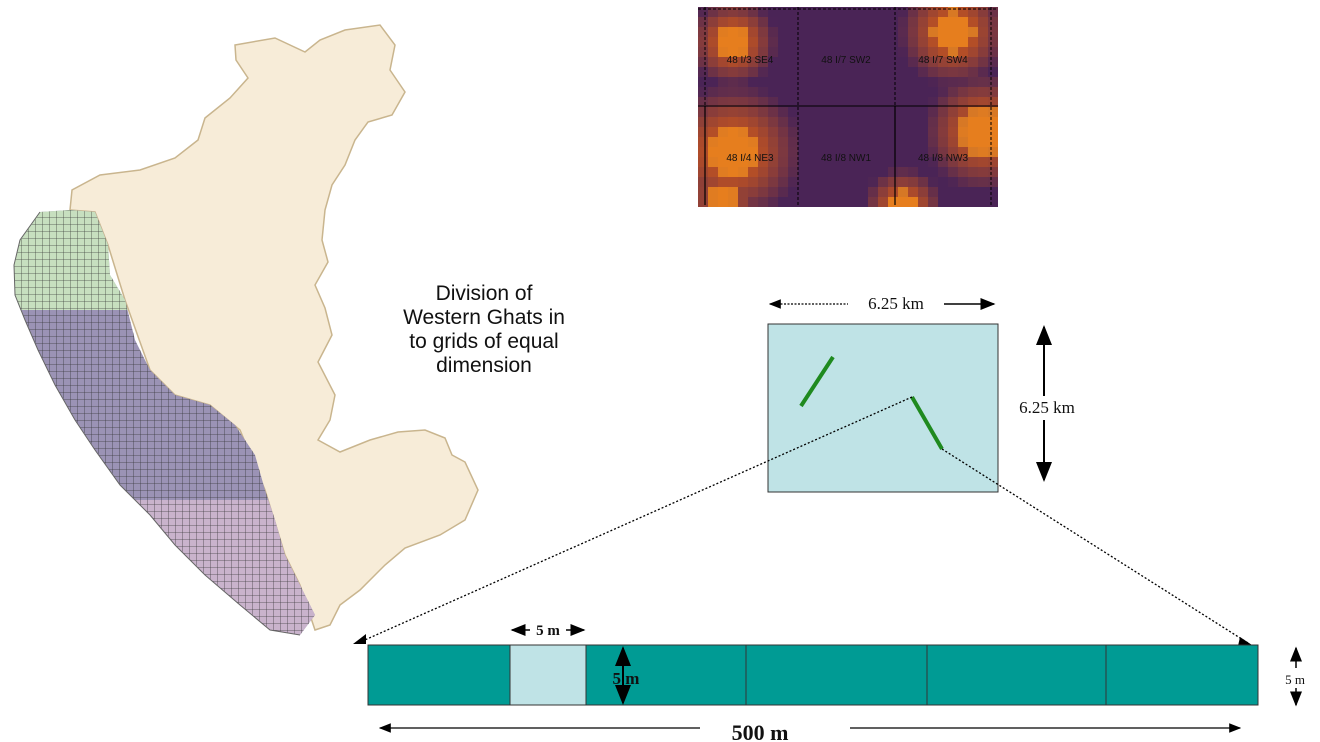  Describe the element at coordinates (484, 293) in the screenshot. I see `caption-line: Division of` at that location.